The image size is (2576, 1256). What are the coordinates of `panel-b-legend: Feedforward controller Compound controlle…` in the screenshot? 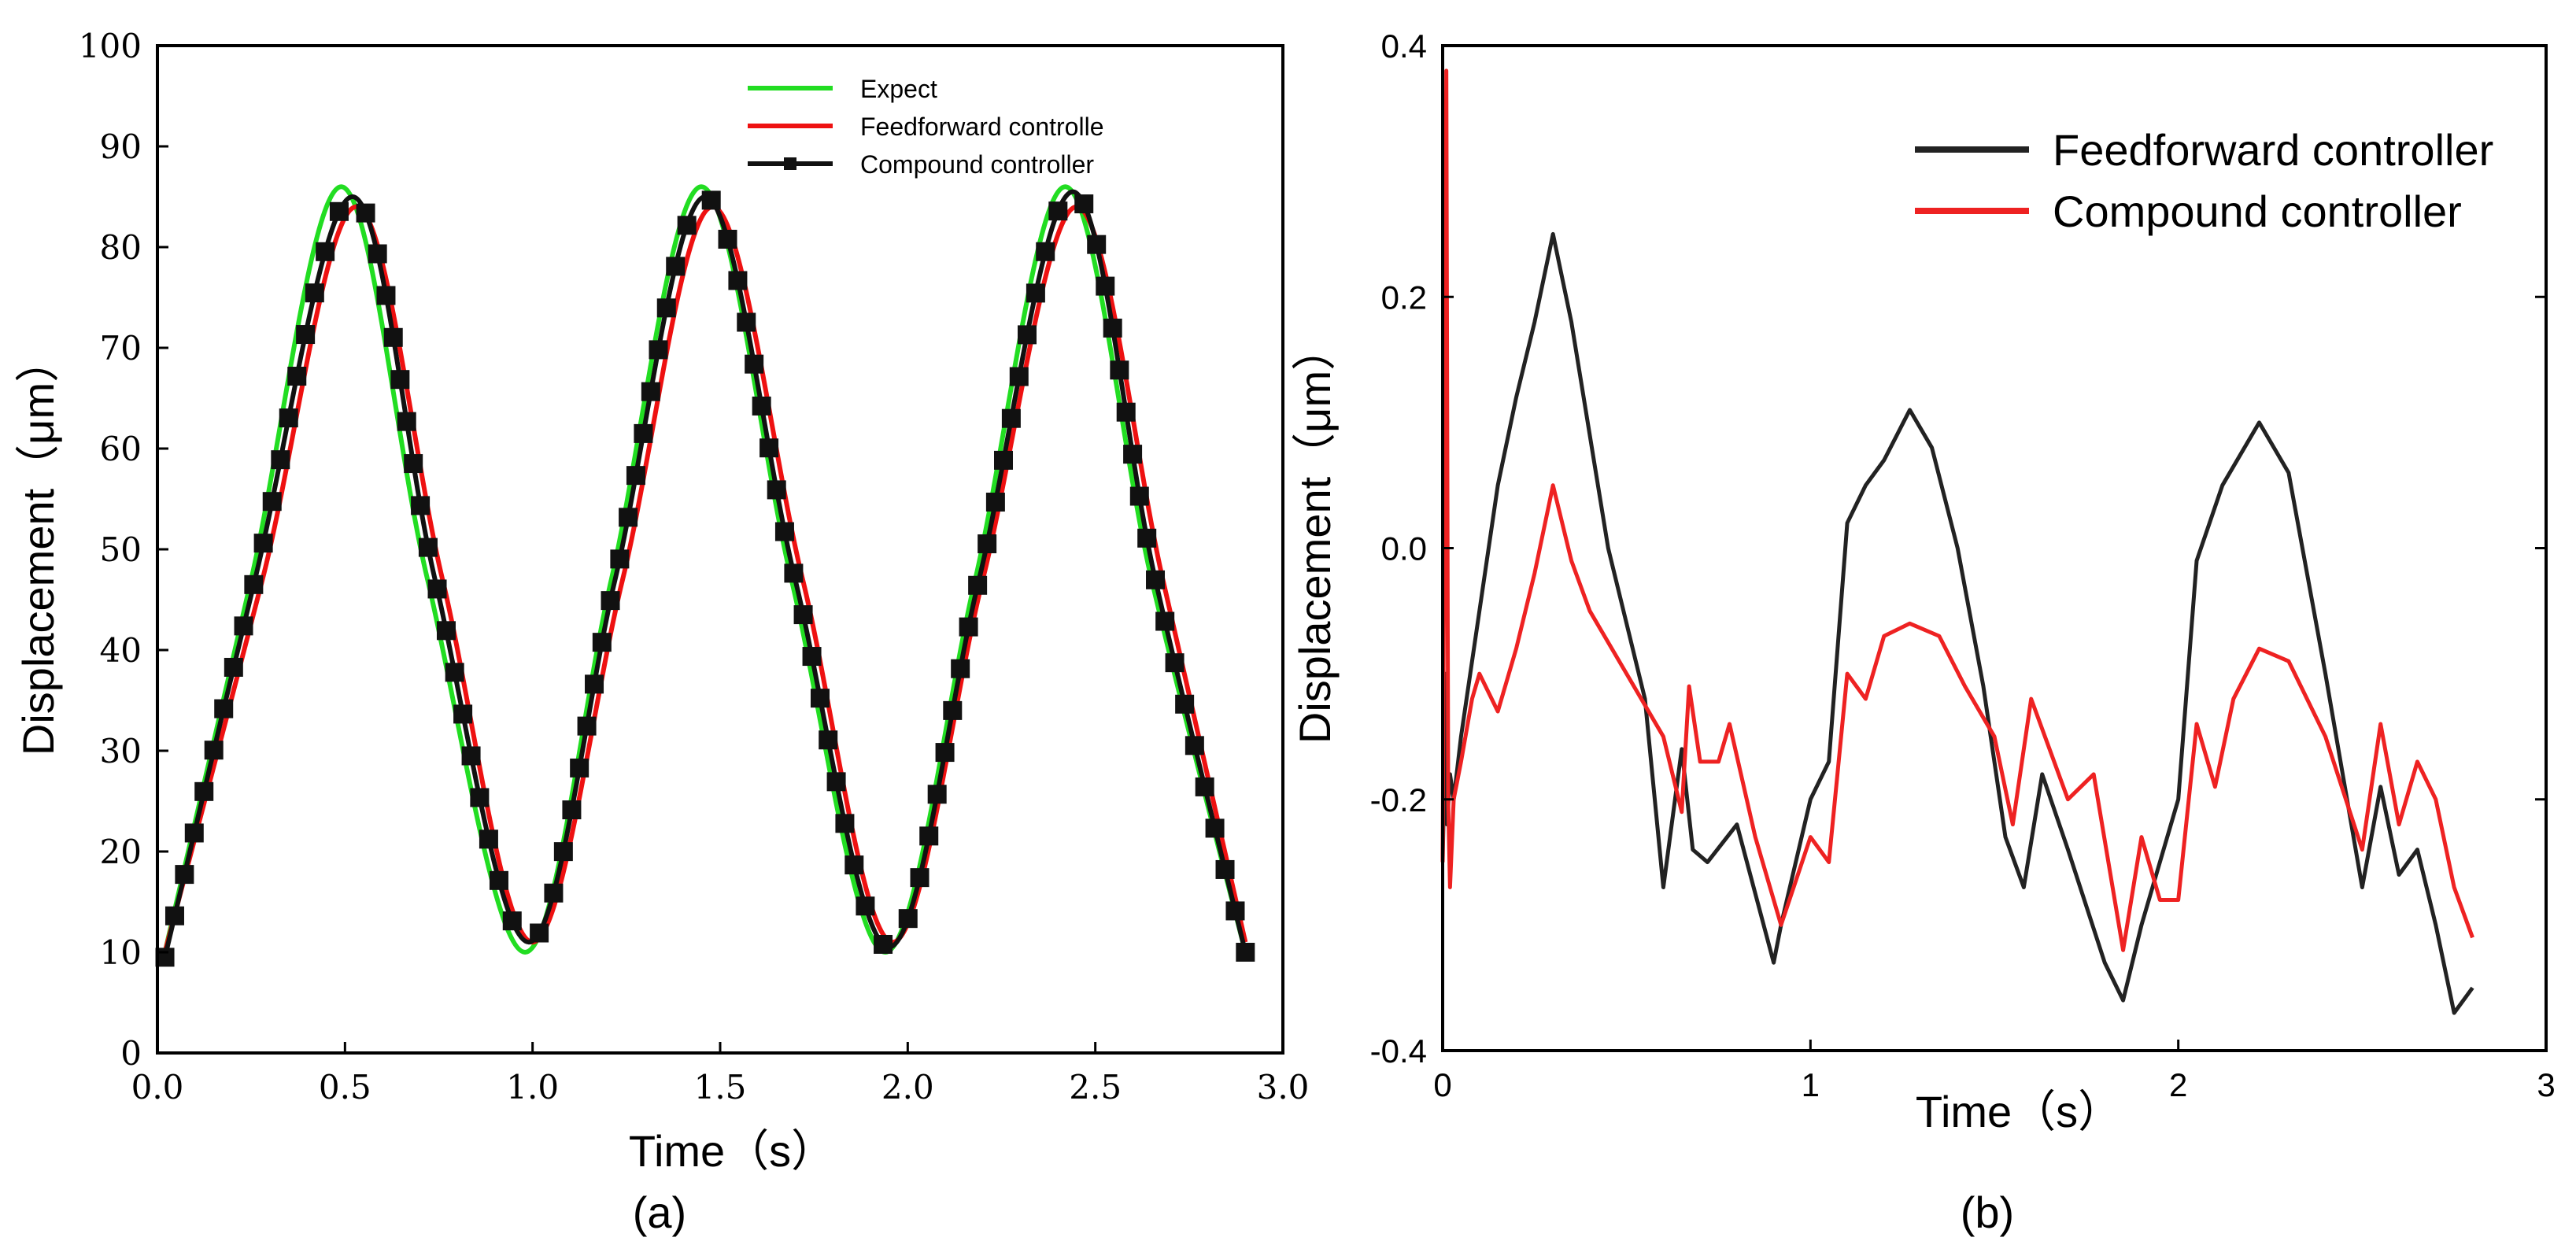 It's located at (2204, 180).